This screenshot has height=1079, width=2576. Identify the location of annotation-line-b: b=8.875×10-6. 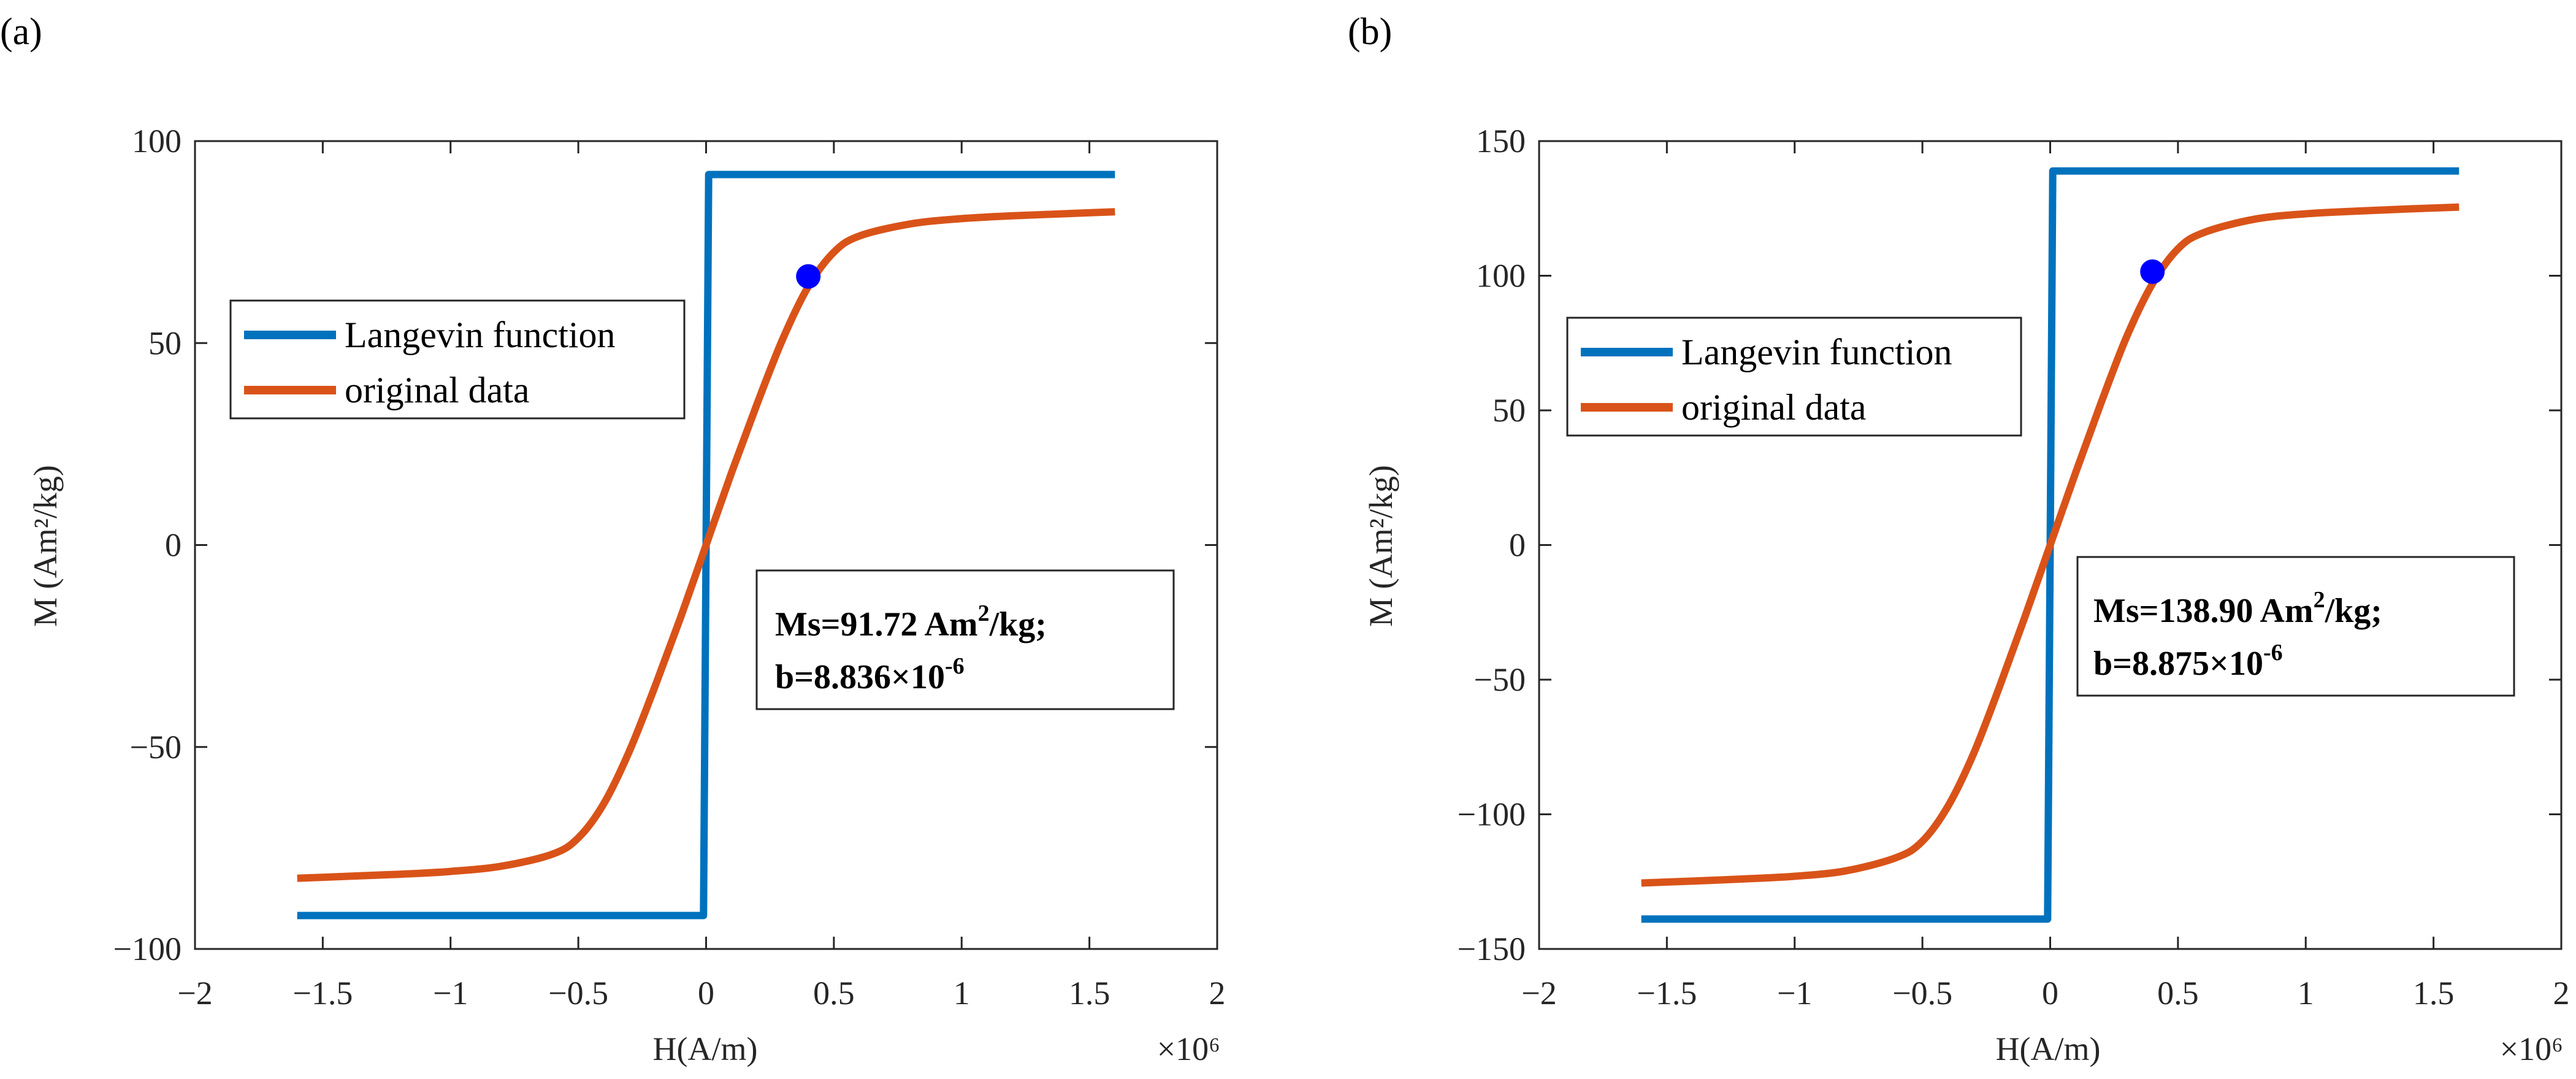
(2188, 661).